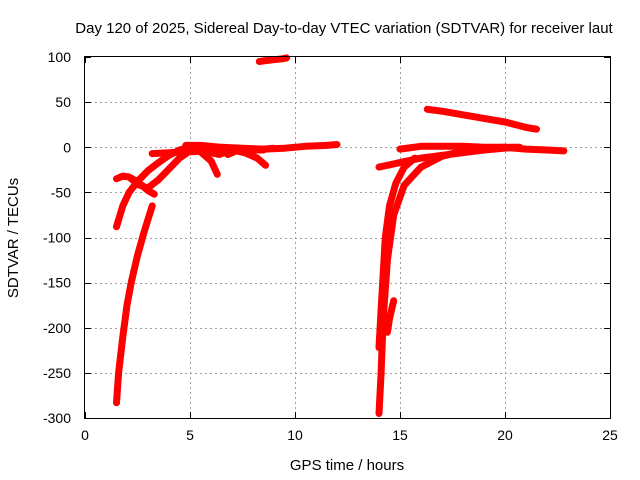 This screenshot has width=640, height=480. What do you see at coordinates (349, 435) in the screenshot?
I see `x-tick-labels: 0 5 10 15 20 25` at bounding box center [349, 435].